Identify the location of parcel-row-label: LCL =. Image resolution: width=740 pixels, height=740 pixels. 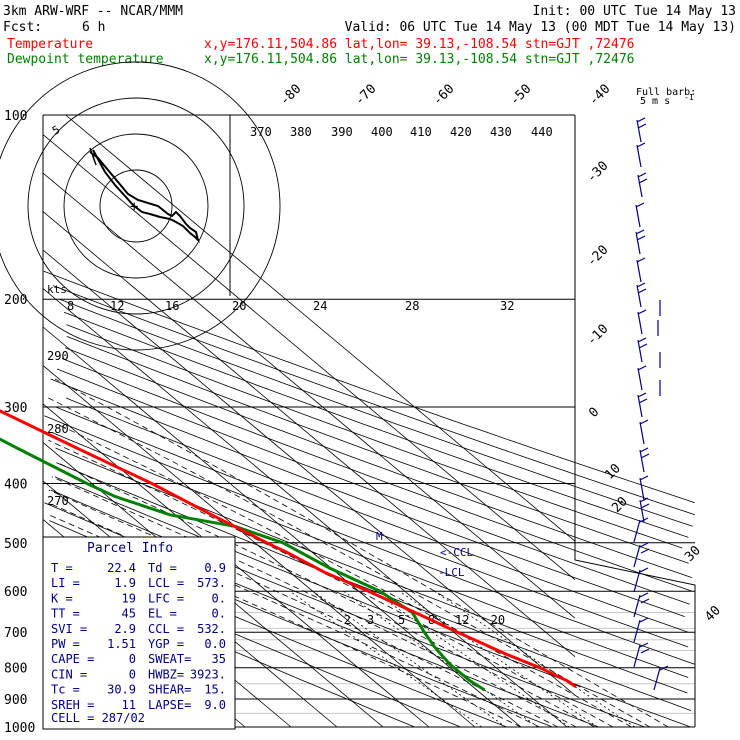
(166, 583).